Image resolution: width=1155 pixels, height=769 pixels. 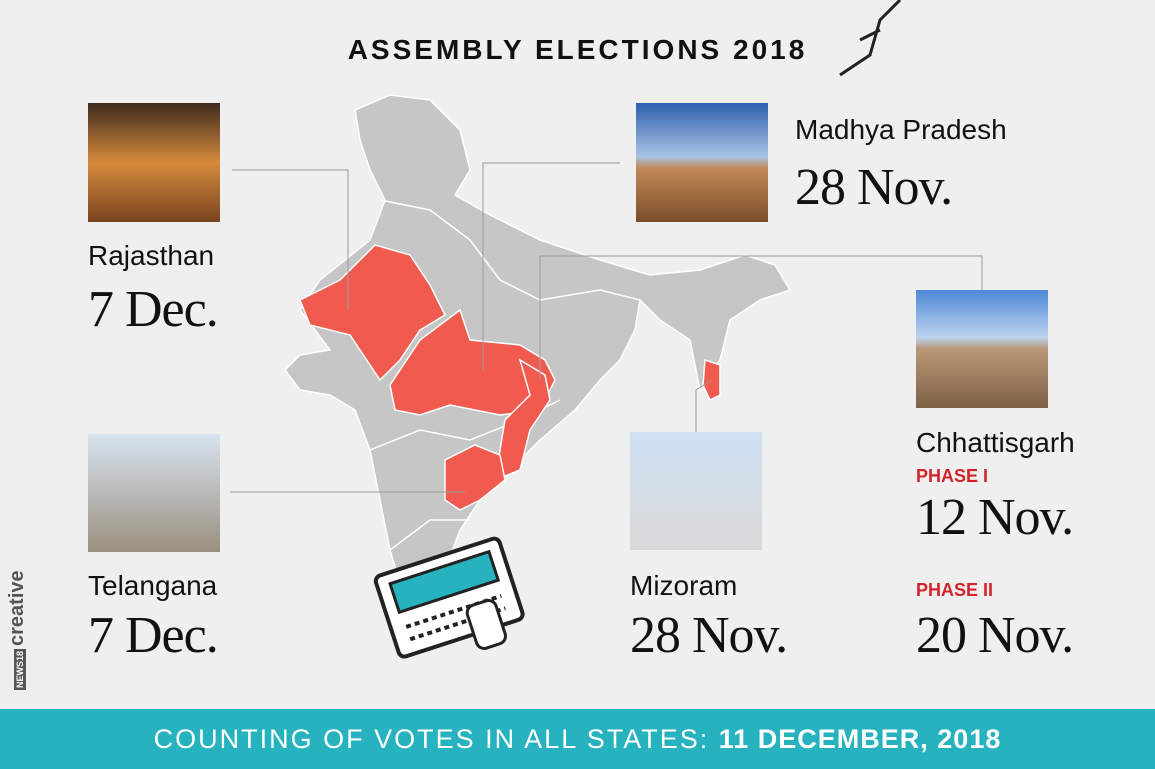 I want to click on phase-label: PHASE II, so click(x=955, y=590).